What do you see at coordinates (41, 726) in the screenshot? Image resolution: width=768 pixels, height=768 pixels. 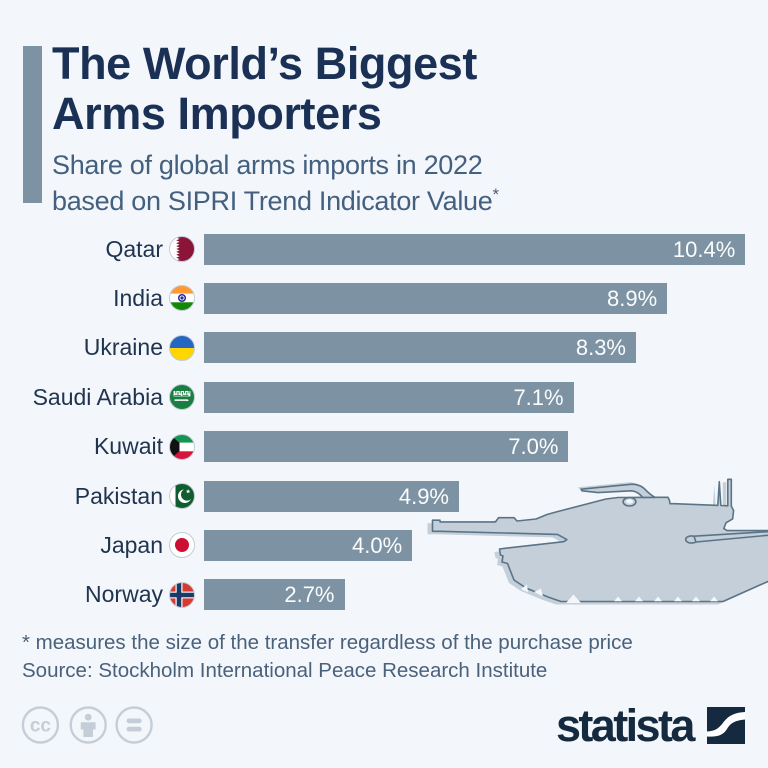 I see `svg-text: cc` at bounding box center [41, 726].